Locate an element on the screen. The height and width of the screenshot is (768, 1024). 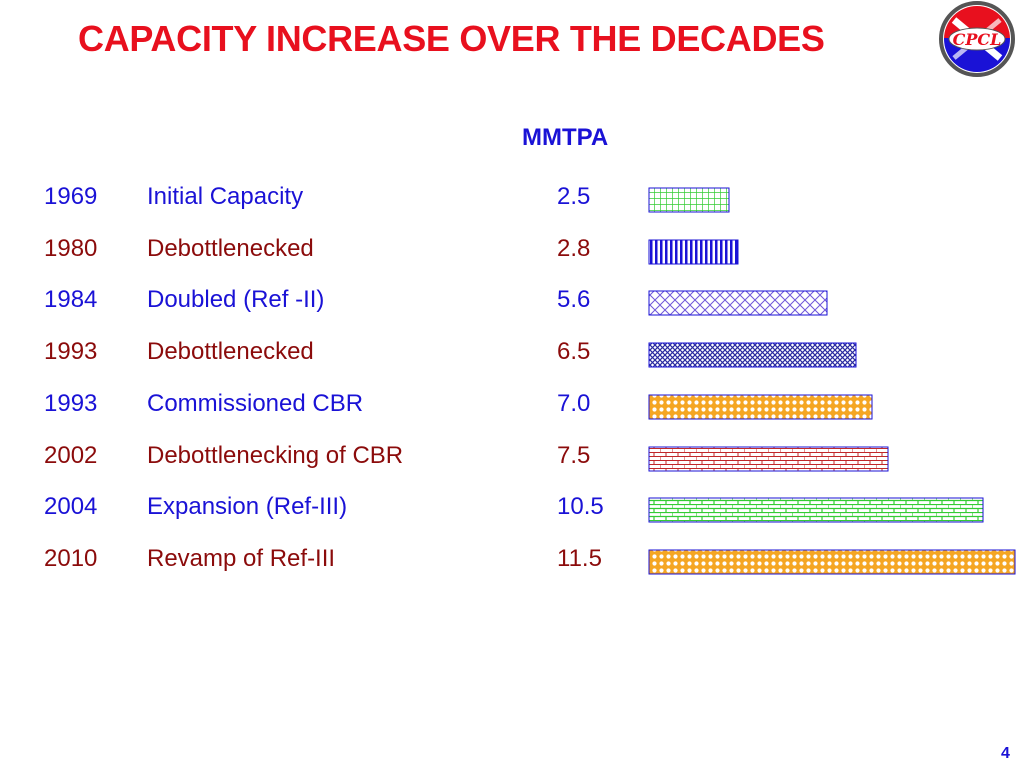
description-cell: Debottlenecking of CBR is located at coordinates (275, 455).